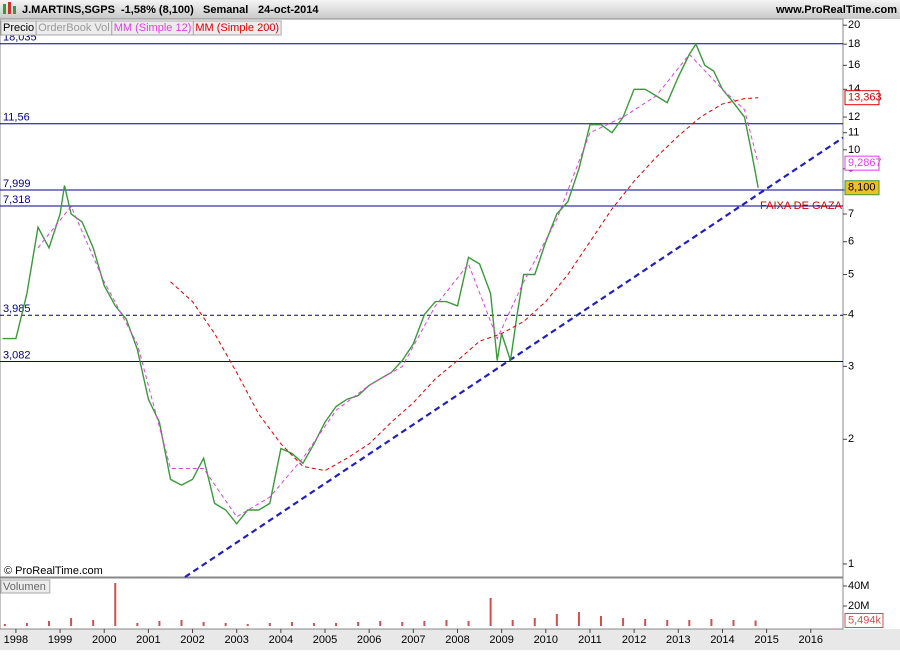 Image resolution: width=900 pixels, height=655 pixels. Describe the element at coordinates (851, 214) in the screenshot. I see `y-tick-label: 7` at that location.